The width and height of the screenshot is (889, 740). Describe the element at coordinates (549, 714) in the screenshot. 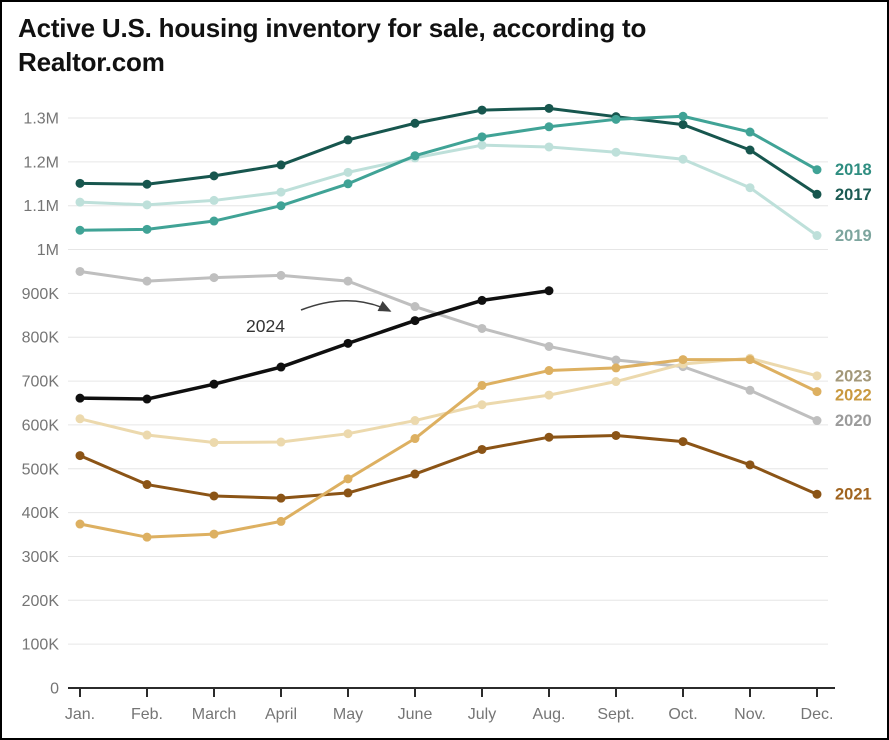

I see `x-tick-label: Aug.` at that location.